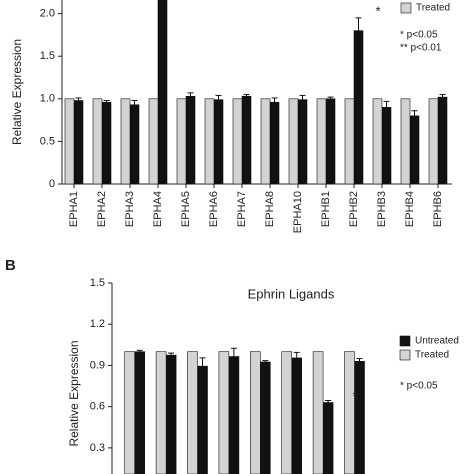 The height and width of the screenshot is (474, 474). Describe the element at coordinates (410, 209) in the screenshot. I see `x-tick-label: EPHB4` at that location.